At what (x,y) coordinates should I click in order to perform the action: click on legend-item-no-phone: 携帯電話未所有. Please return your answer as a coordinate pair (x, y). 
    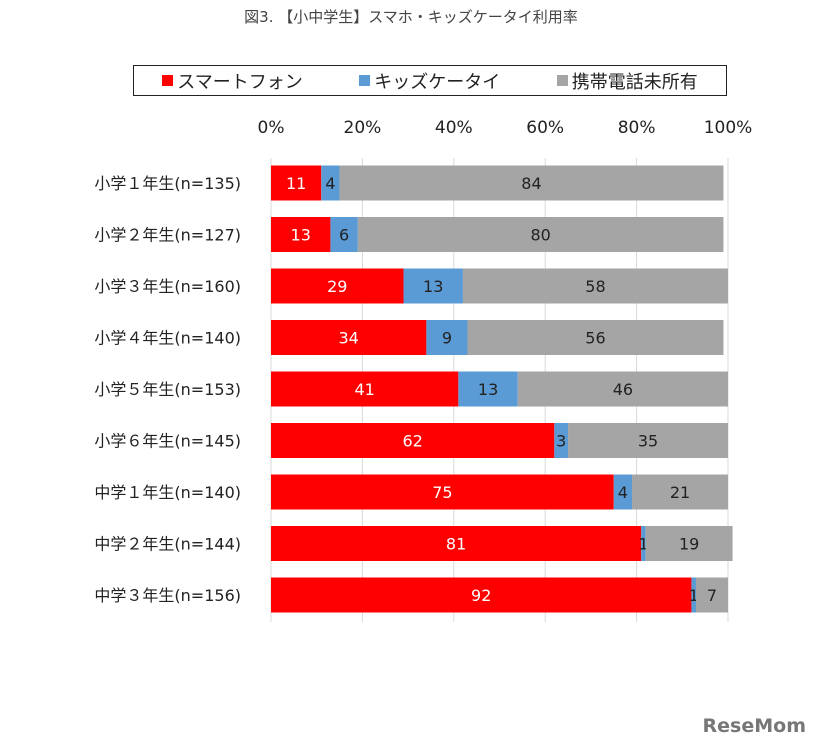
    Looking at the image, I should click on (627, 81).